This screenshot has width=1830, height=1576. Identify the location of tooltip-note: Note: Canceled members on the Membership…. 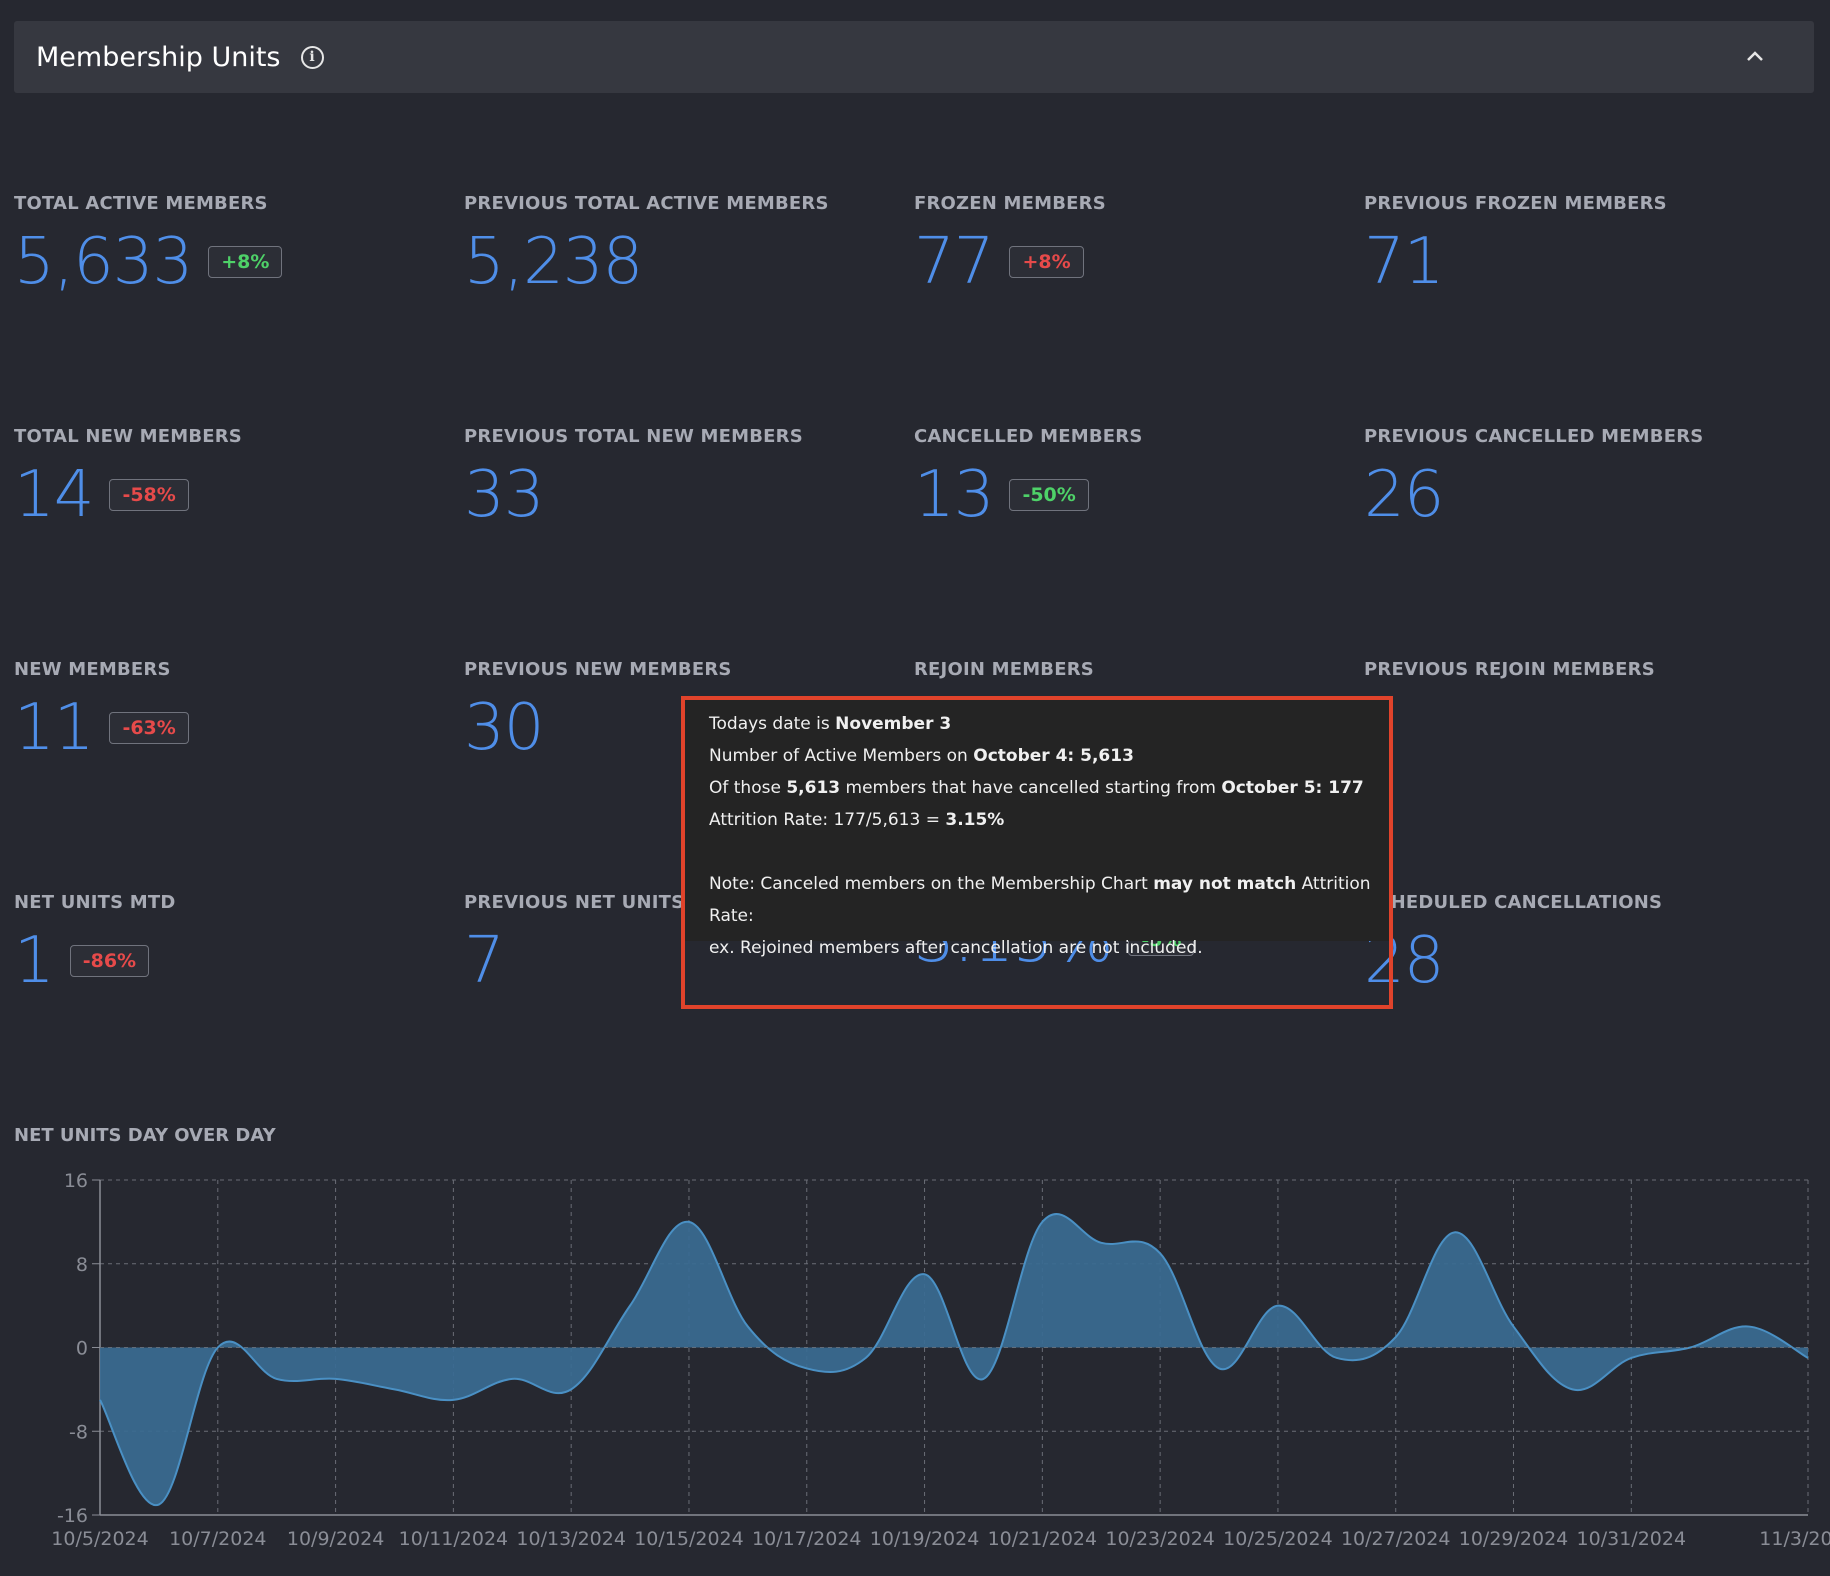
(1040, 900).